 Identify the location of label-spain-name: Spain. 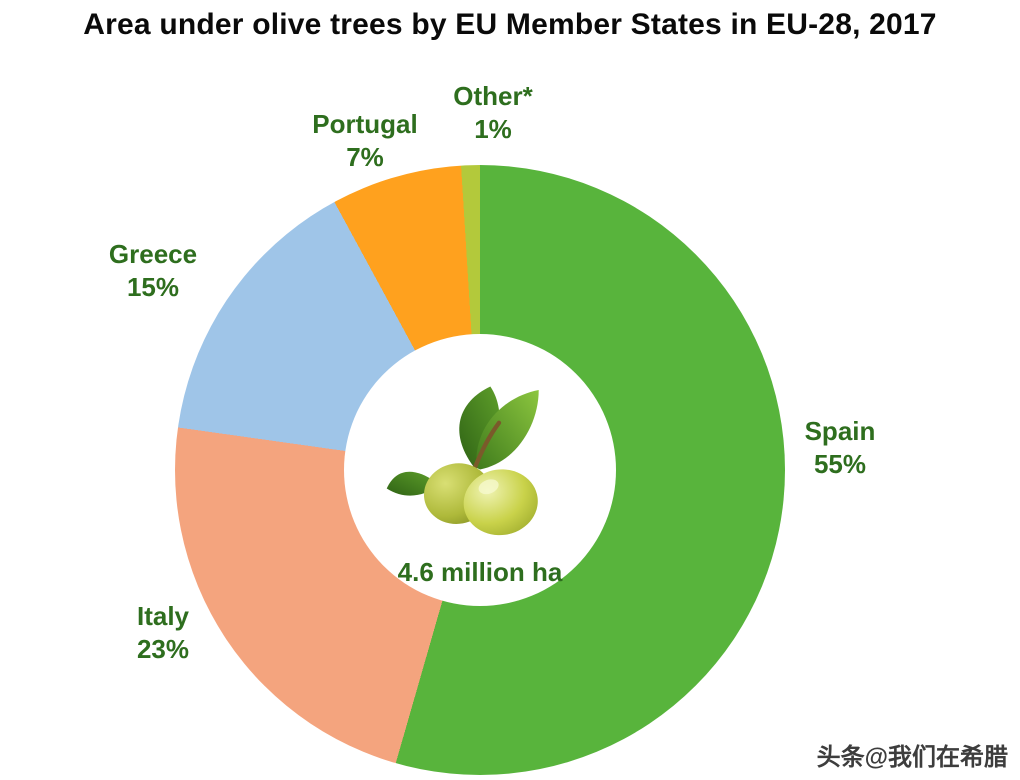
(840, 431).